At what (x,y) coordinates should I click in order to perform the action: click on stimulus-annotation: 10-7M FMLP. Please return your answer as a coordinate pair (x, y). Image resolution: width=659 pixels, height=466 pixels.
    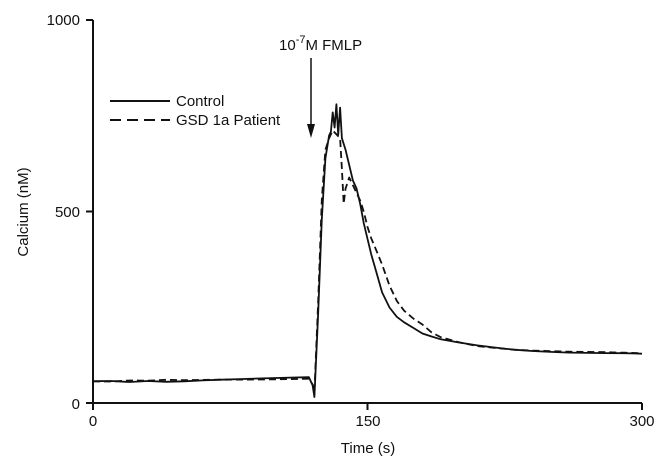
    Looking at the image, I should click on (320, 86).